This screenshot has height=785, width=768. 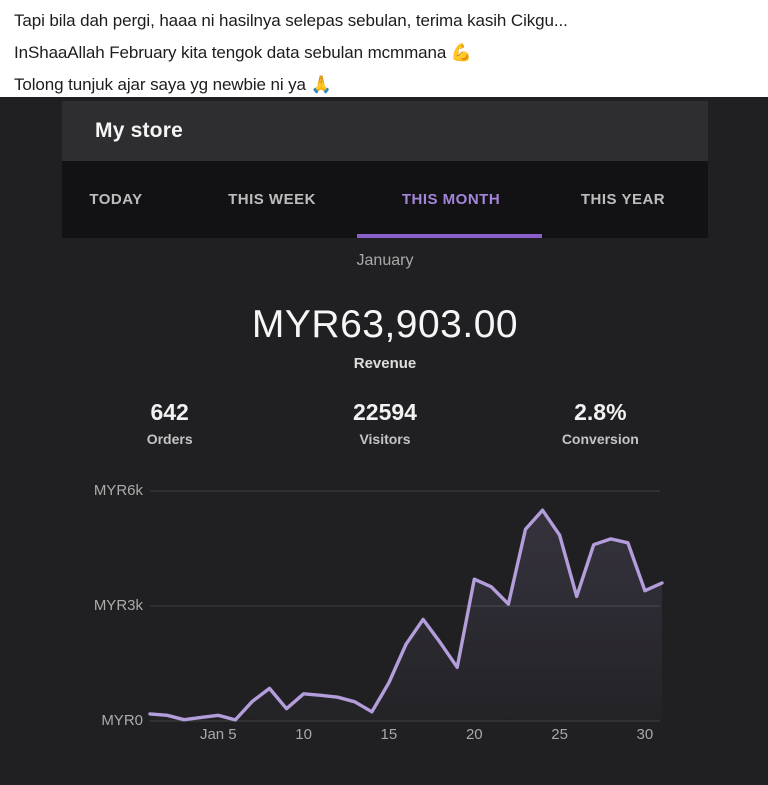 What do you see at coordinates (218, 734) in the screenshot?
I see `x-axis-label: Jan 5` at bounding box center [218, 734].